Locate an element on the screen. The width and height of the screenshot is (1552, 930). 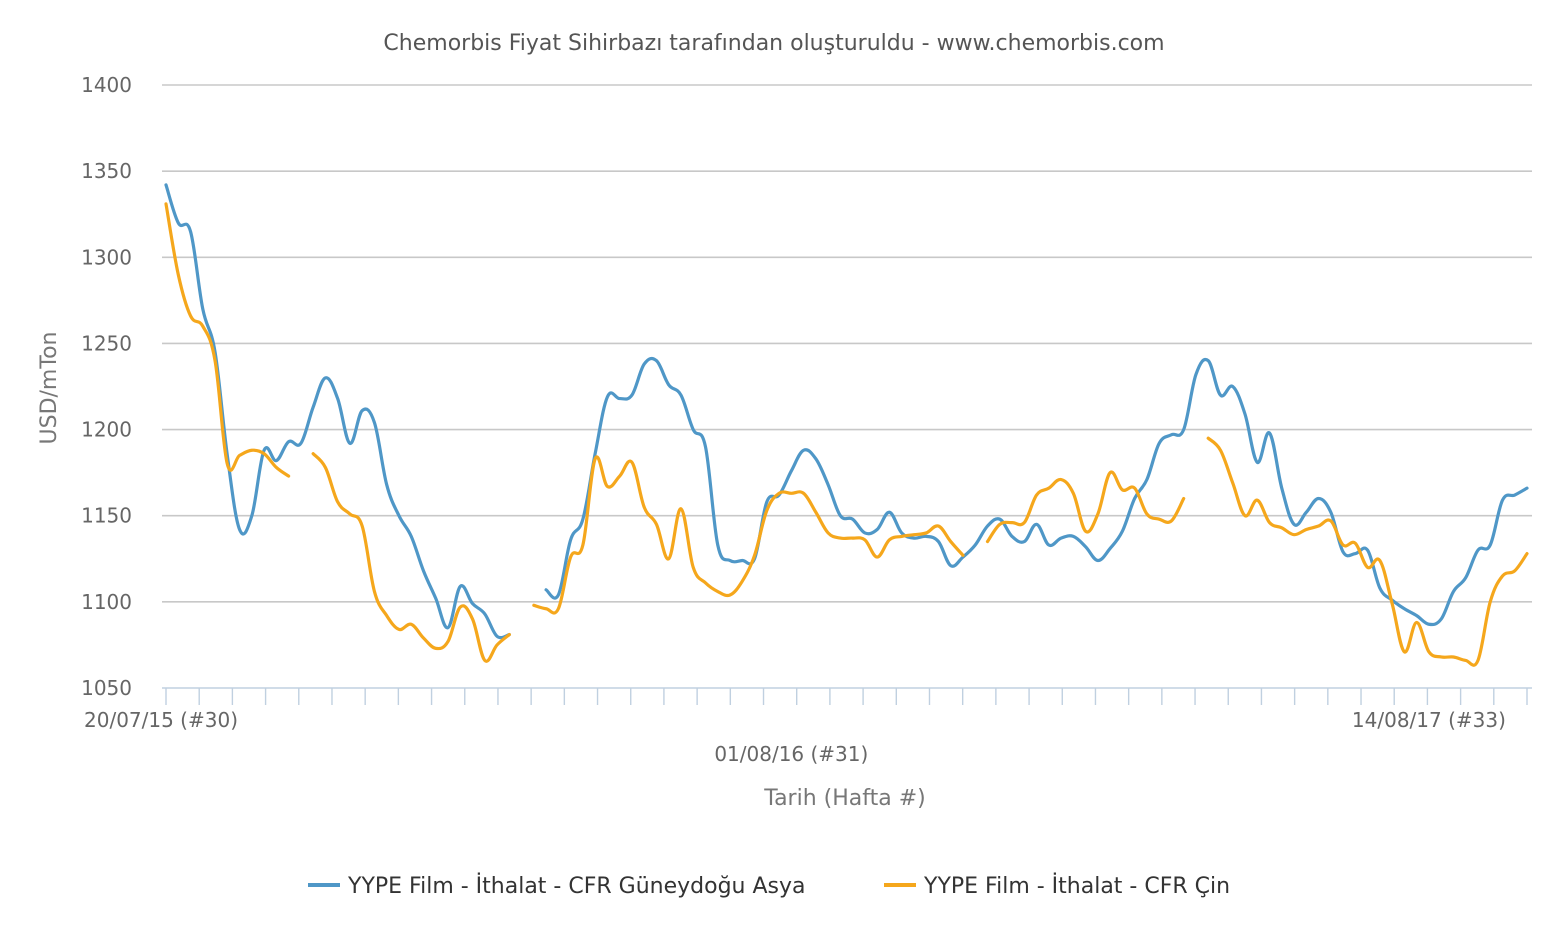
legend-item-cin: YYPE Film - İthalat - CFR Çin is located at coordinates (1057, 886).